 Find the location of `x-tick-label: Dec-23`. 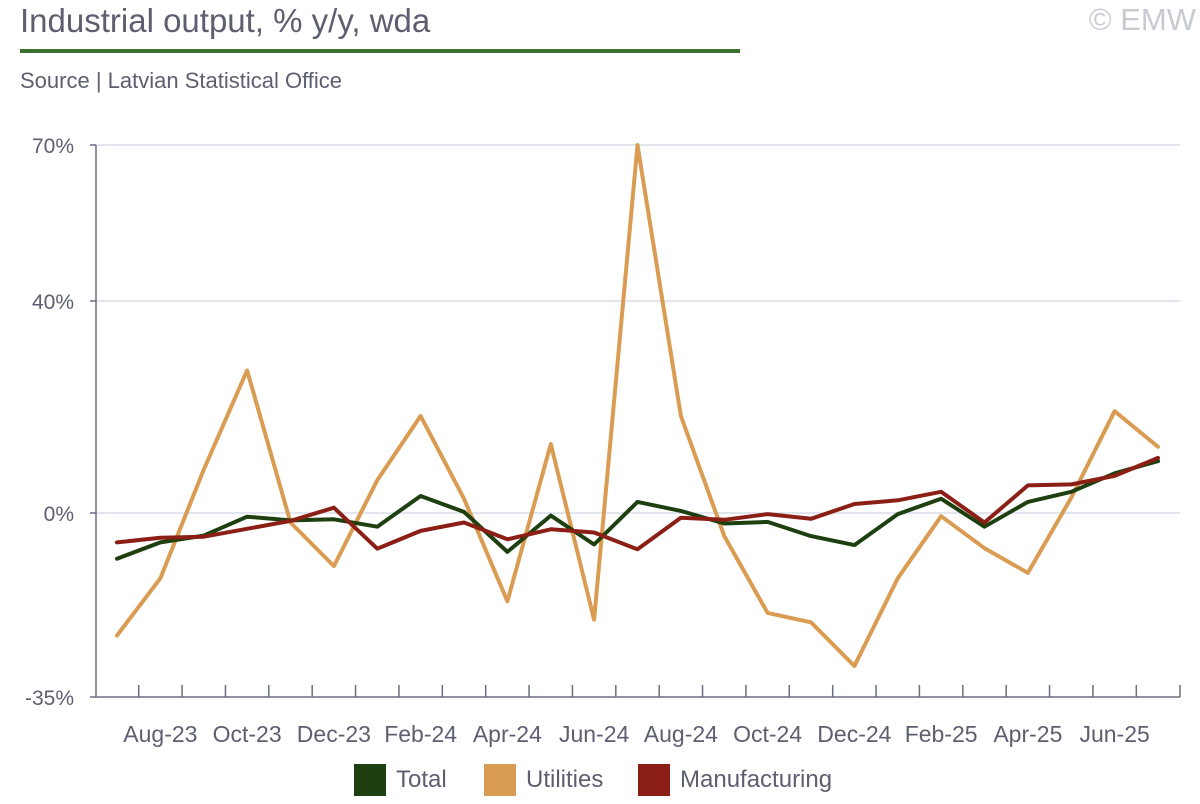

x-tick-label: Dec-23 is located at coordinates (334, 734).